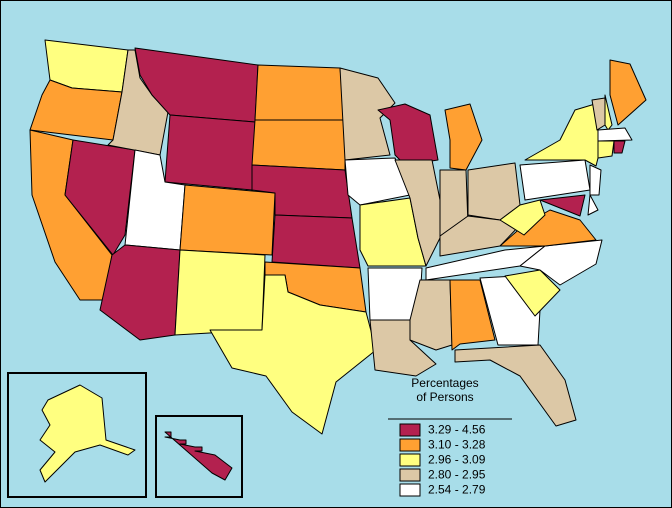  I want to click on legend-label: 2.80 - 2.95, so click(457, 475).